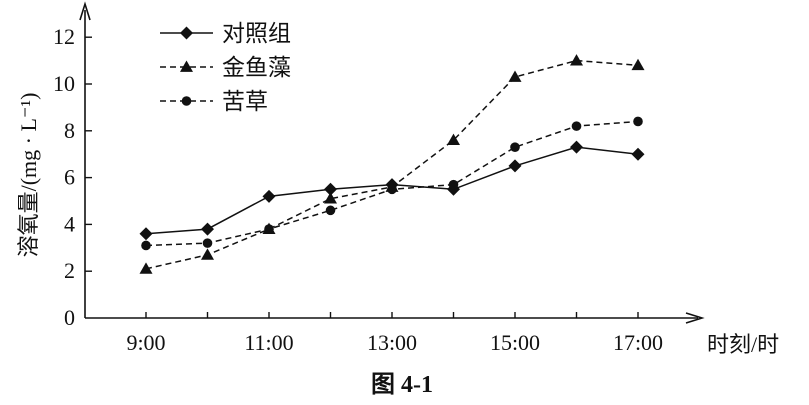 The image size is (809, 405). Describe the element at coordinates (695, 318) in the screenshot. I see `x-axis-arrow` at that location.